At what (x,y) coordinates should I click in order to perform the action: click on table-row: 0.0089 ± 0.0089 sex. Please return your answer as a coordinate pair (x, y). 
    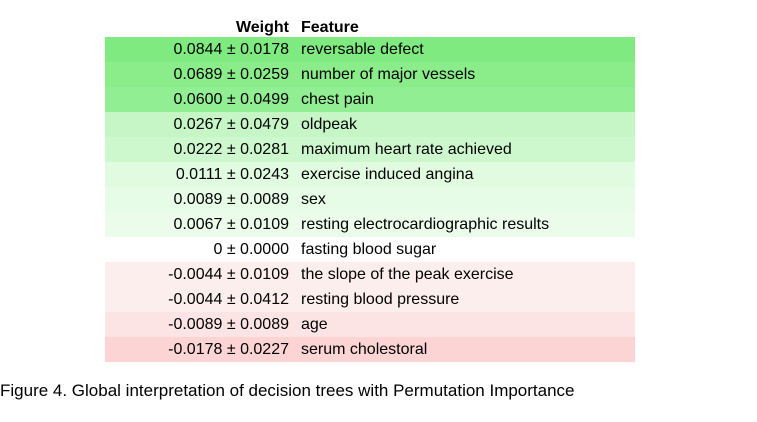
    Looking at the image, I should click on (370, 199).